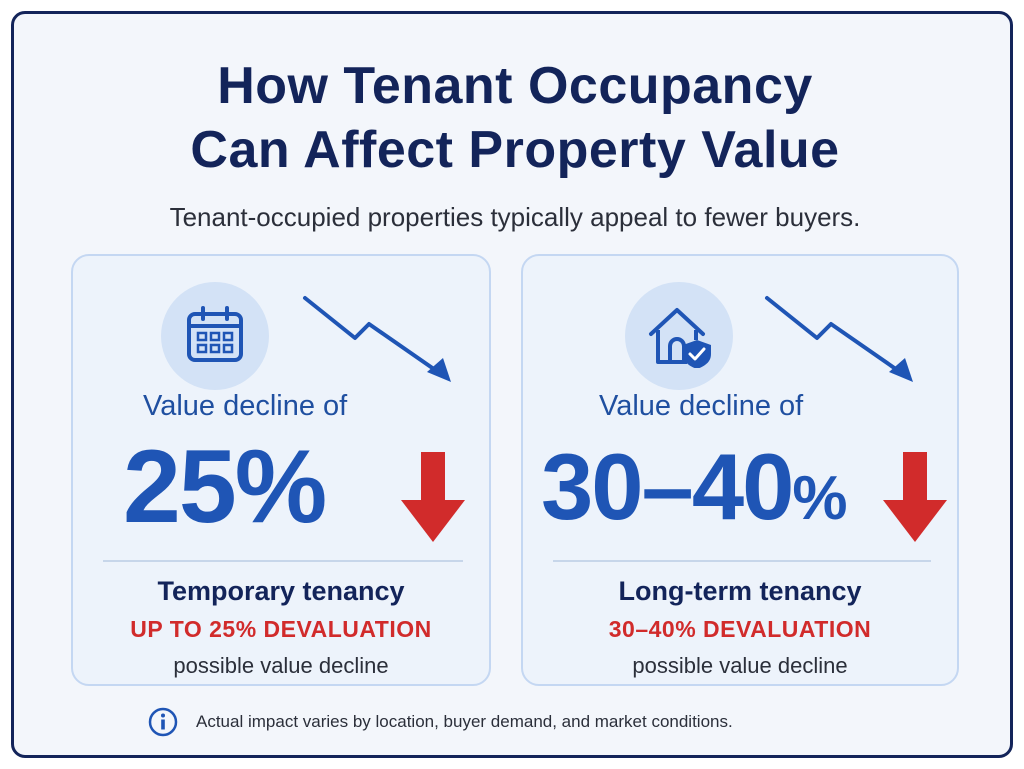 The image size is (1024, 769). What do you see at coordinates (281, 591) in the screenshot?
I see `tenancy-type: Temporary tenancy` at bounding box center [281, 591].